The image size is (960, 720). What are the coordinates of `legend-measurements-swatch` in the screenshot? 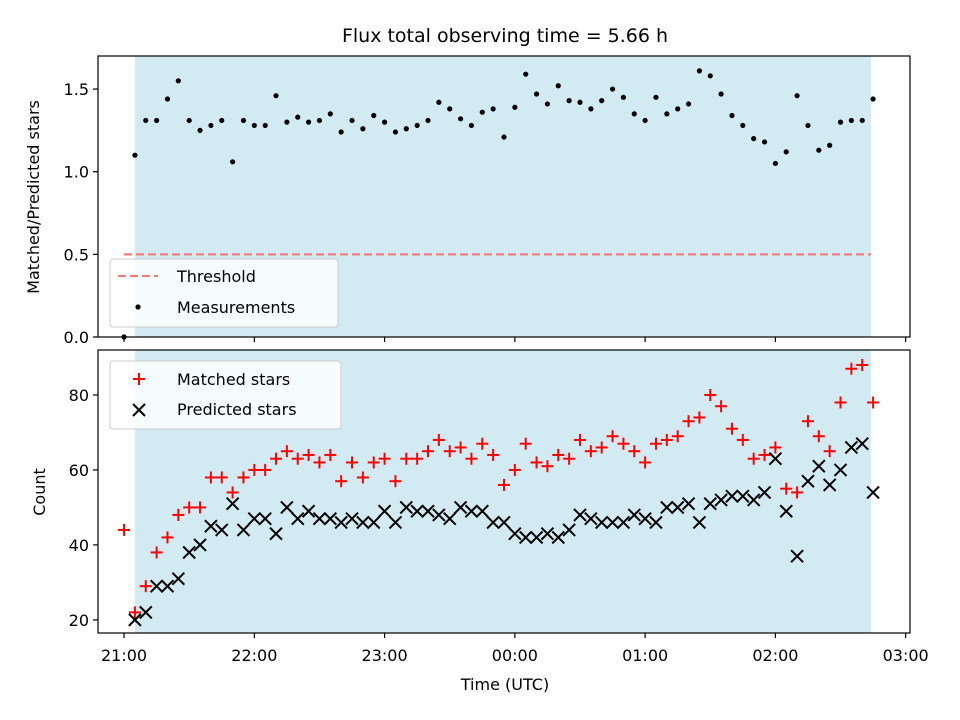 It's located at (138, 307).